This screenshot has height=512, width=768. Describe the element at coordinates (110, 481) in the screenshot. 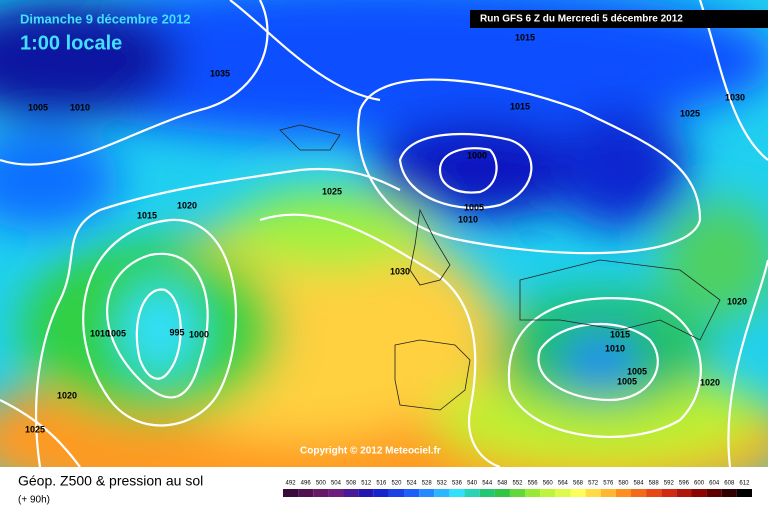

I see `footer-title: Géop. Z500 & pression au sol` at that location.